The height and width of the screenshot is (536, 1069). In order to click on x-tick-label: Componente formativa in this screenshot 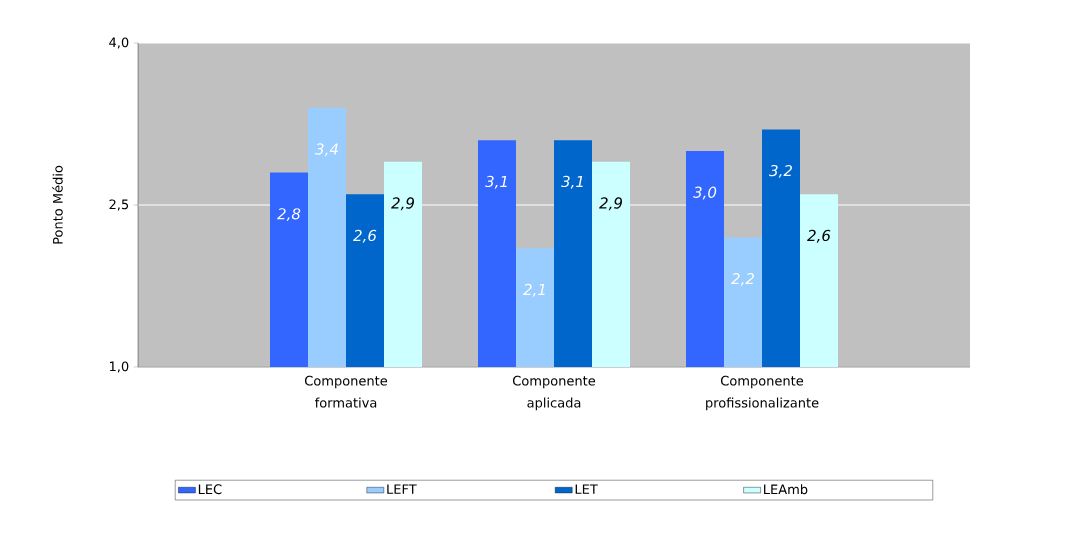, I will do `click(346, 391)`.